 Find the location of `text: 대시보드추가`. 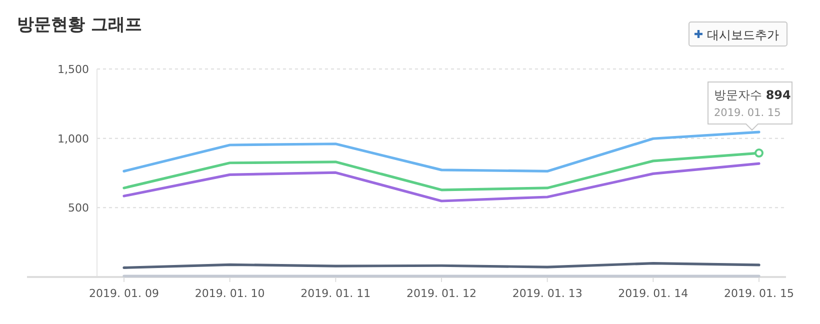

text: 대시보드추가 is located at coordinates (743, 35).